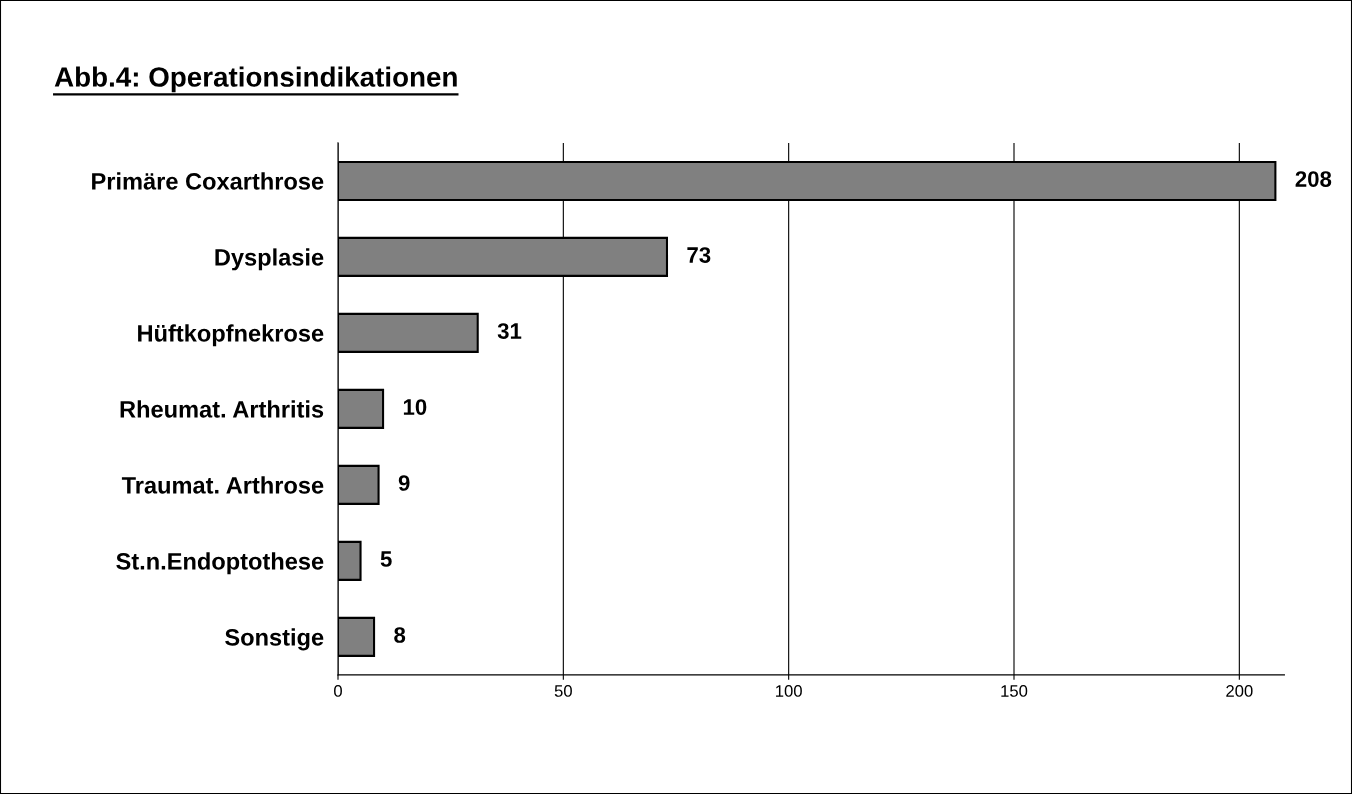 Image resolution: width=1352 pixels, height=794 pixels. Describe the element at coordinates (1014, 691) in the screenshot. I see `x-tick-label: 150` at that location.